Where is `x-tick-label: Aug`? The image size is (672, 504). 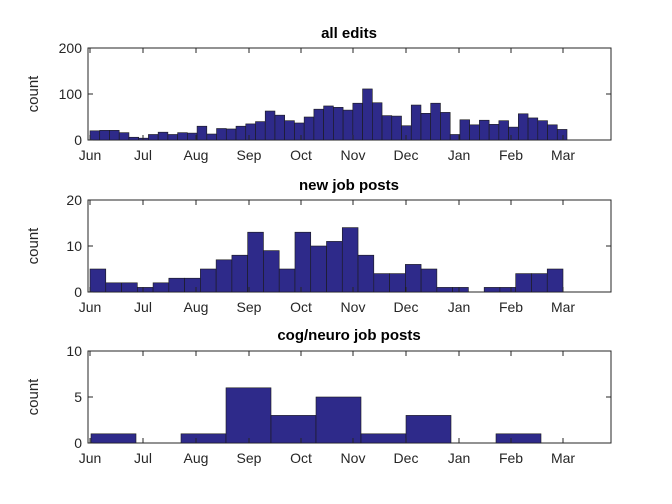
x-tick-label: Aug is located at coordinates (196, 307).